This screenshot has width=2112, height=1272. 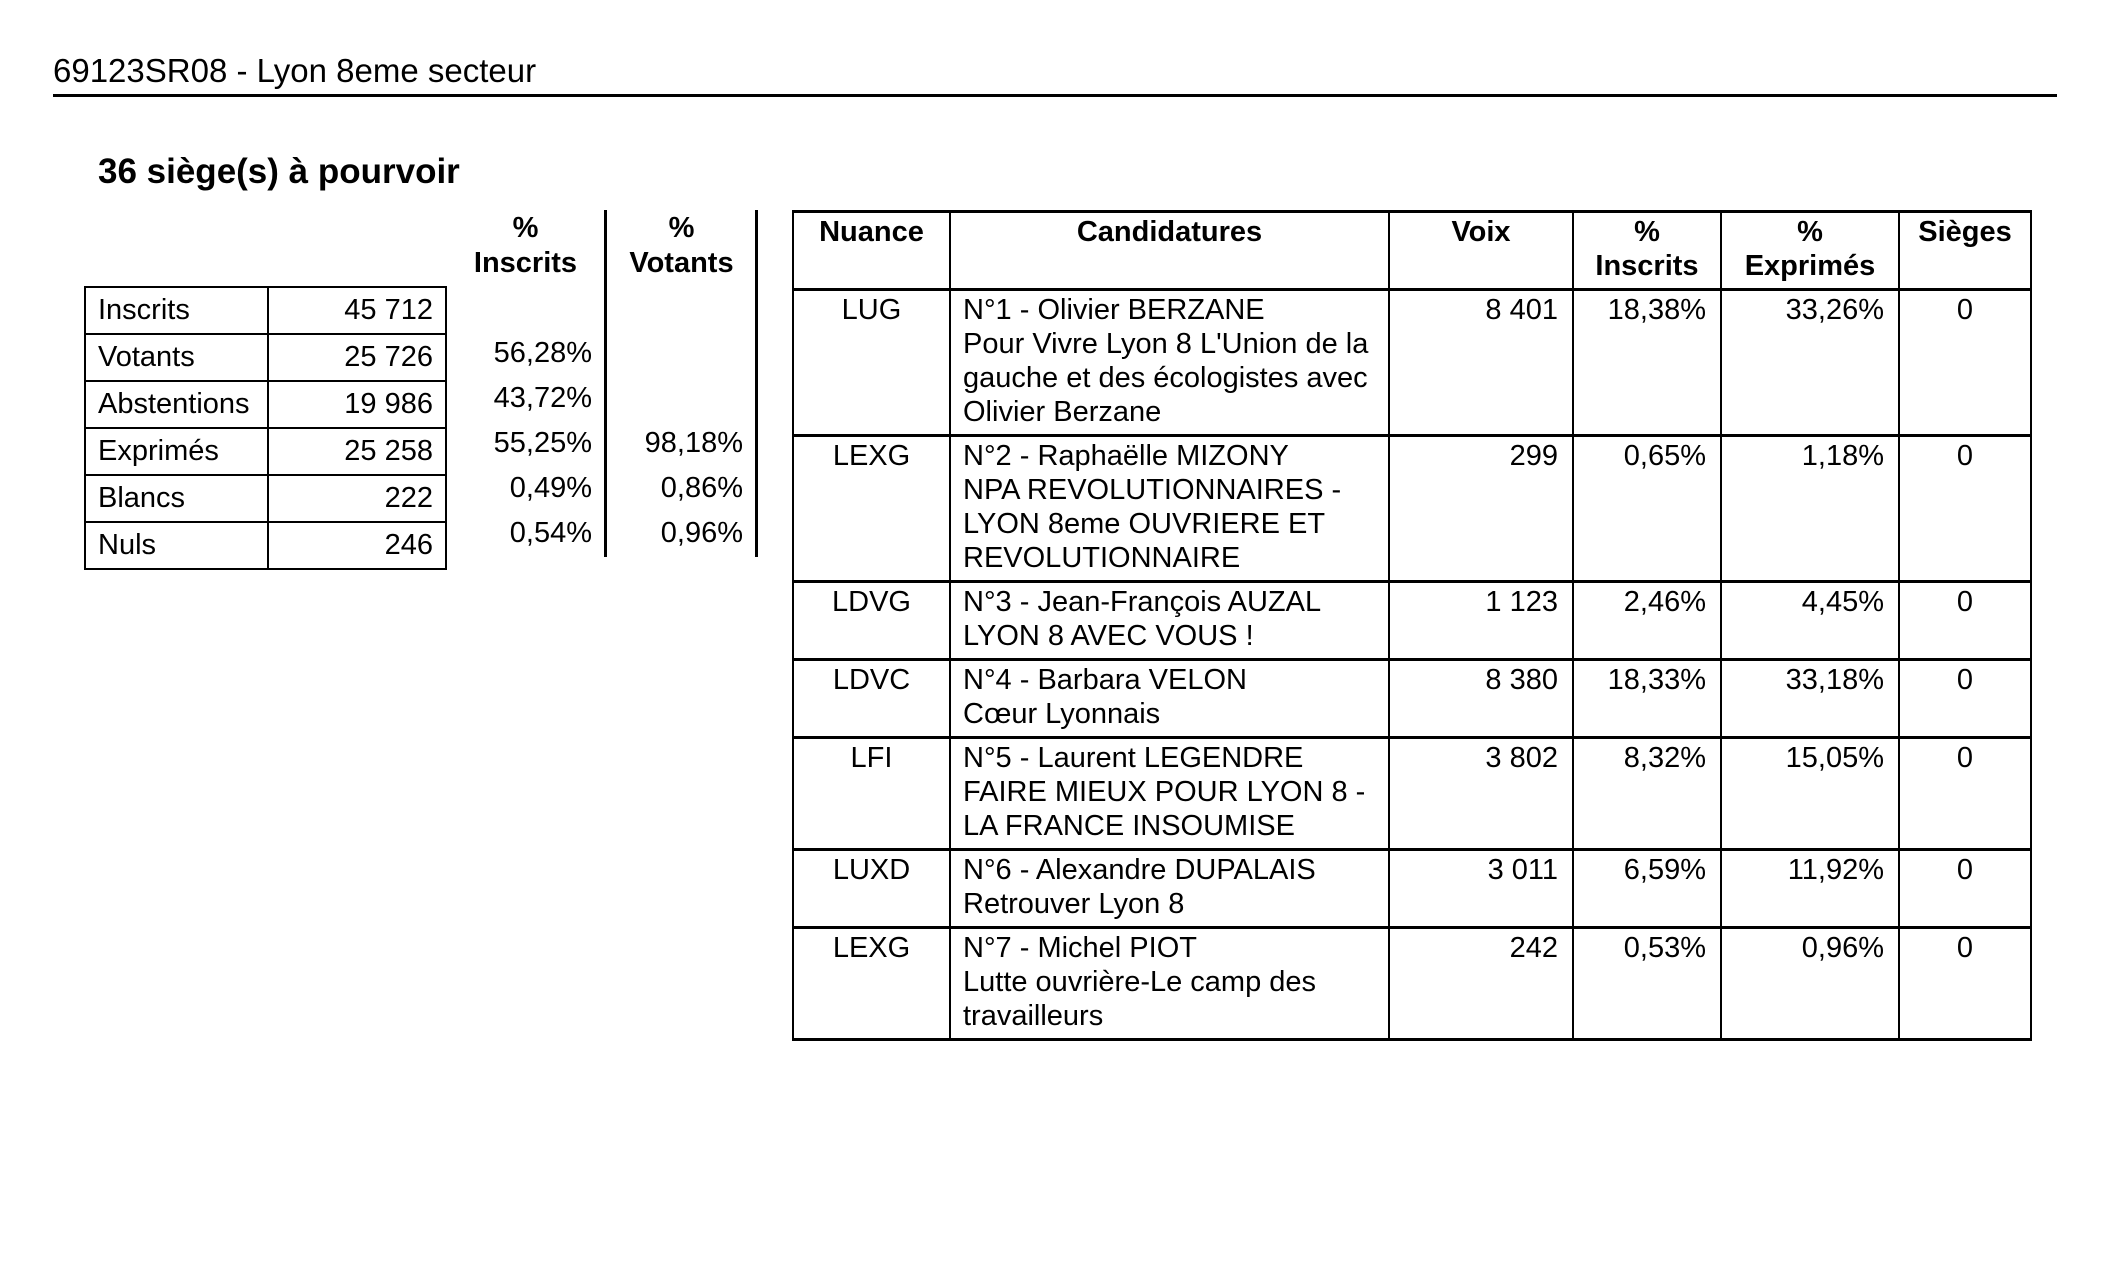 I want to click on result-nuance: LDVG, so click(x=871, y=620).